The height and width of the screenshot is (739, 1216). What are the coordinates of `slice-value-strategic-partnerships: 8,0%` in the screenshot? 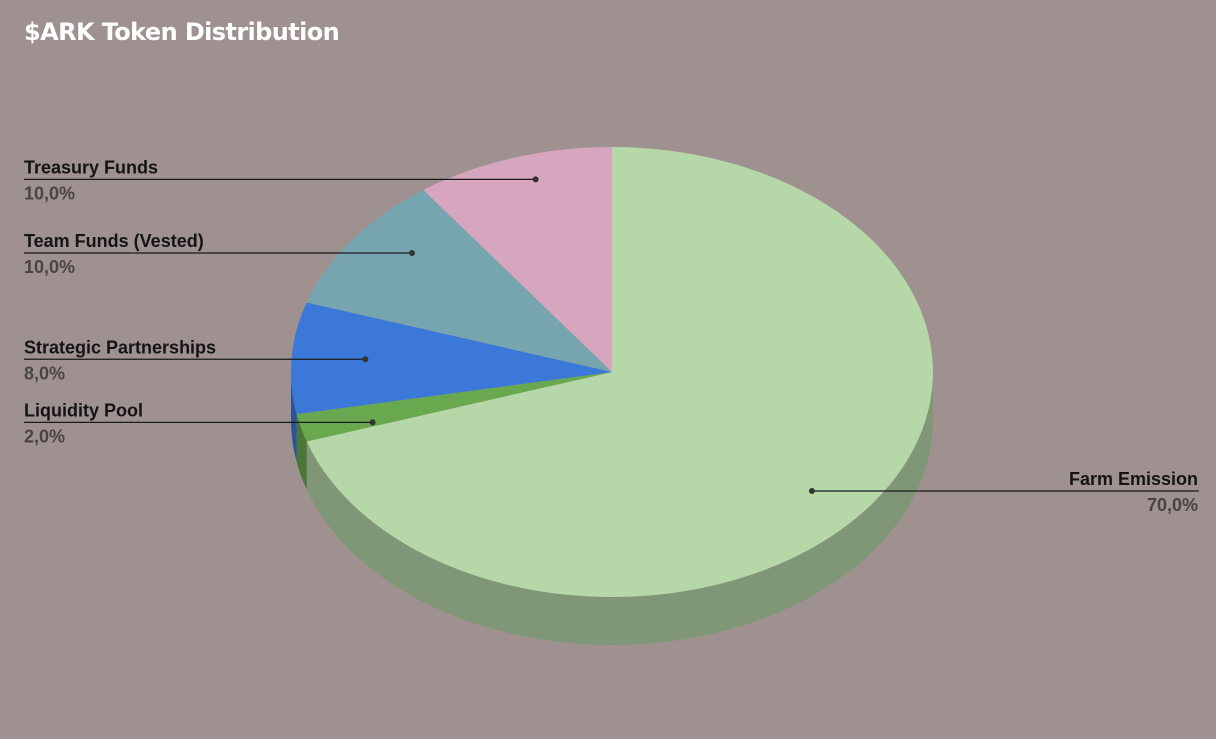 It's located at (44, 373).